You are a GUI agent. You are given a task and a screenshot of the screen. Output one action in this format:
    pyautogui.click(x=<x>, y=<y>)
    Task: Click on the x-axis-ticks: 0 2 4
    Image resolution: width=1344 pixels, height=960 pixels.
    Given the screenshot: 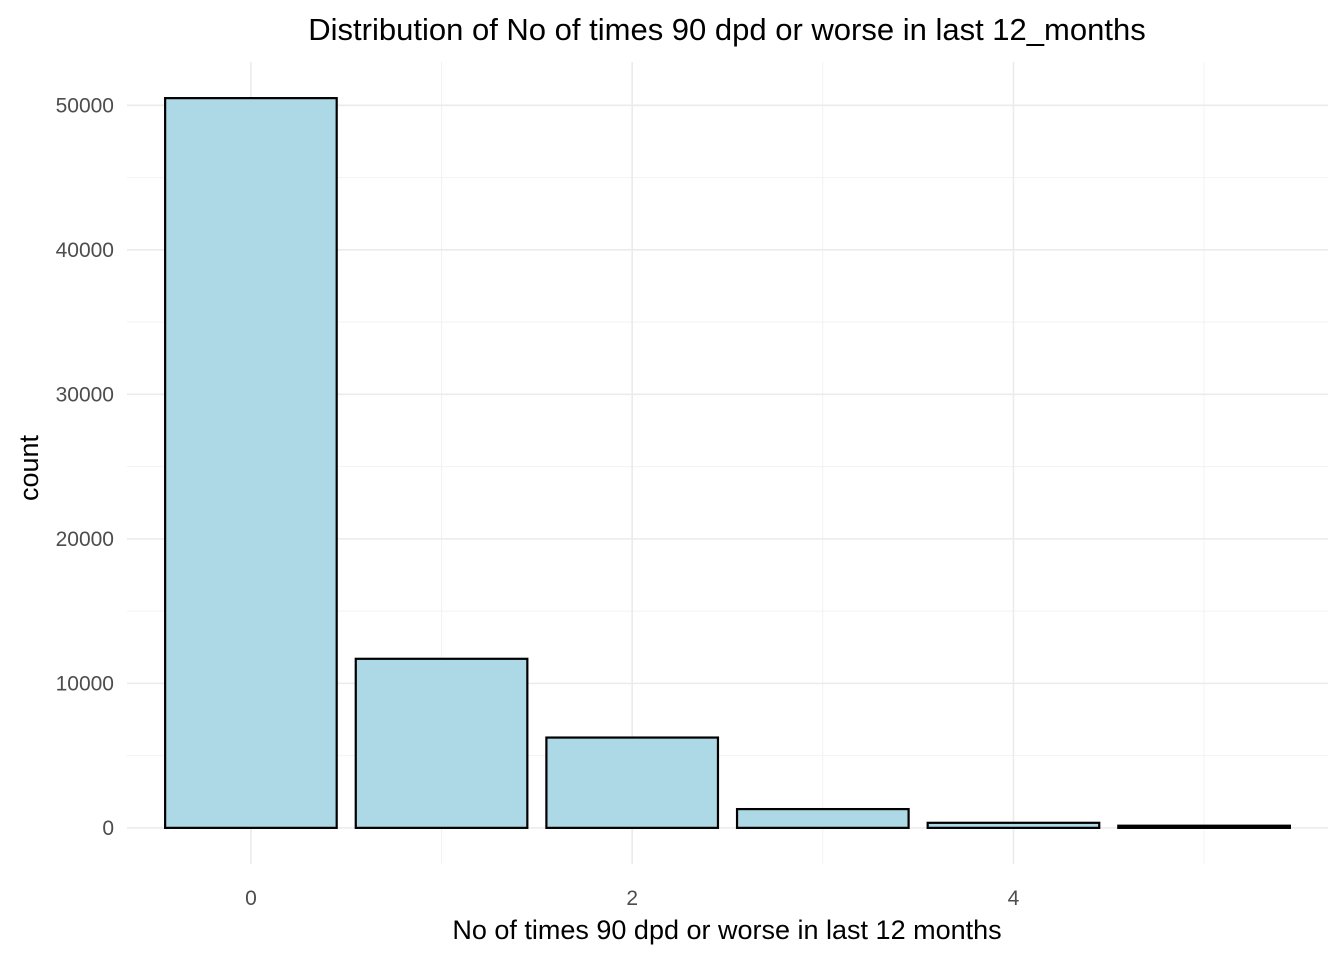 What is the action you would take?
    pyautogui.click(x=632, y=898)
    